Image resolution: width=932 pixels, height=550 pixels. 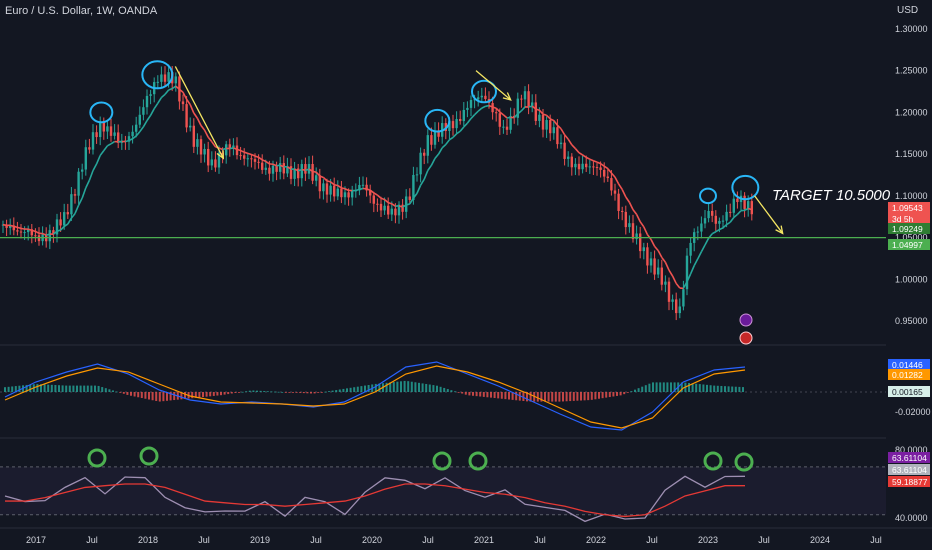 I want to click on rsi-label-box, so click(x=909, y=457).